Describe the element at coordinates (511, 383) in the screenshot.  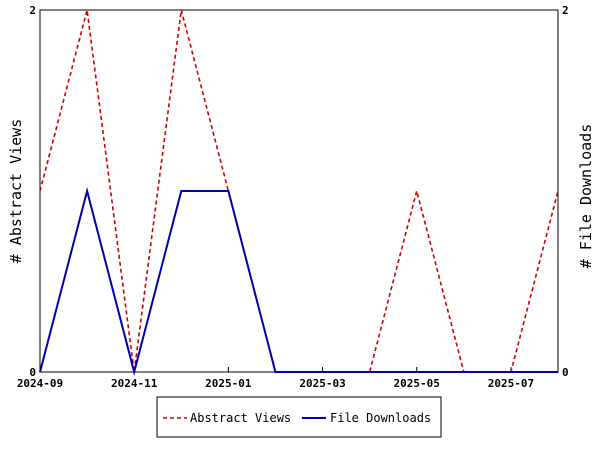
I see `x-tick-label: 2025-07` at that location.